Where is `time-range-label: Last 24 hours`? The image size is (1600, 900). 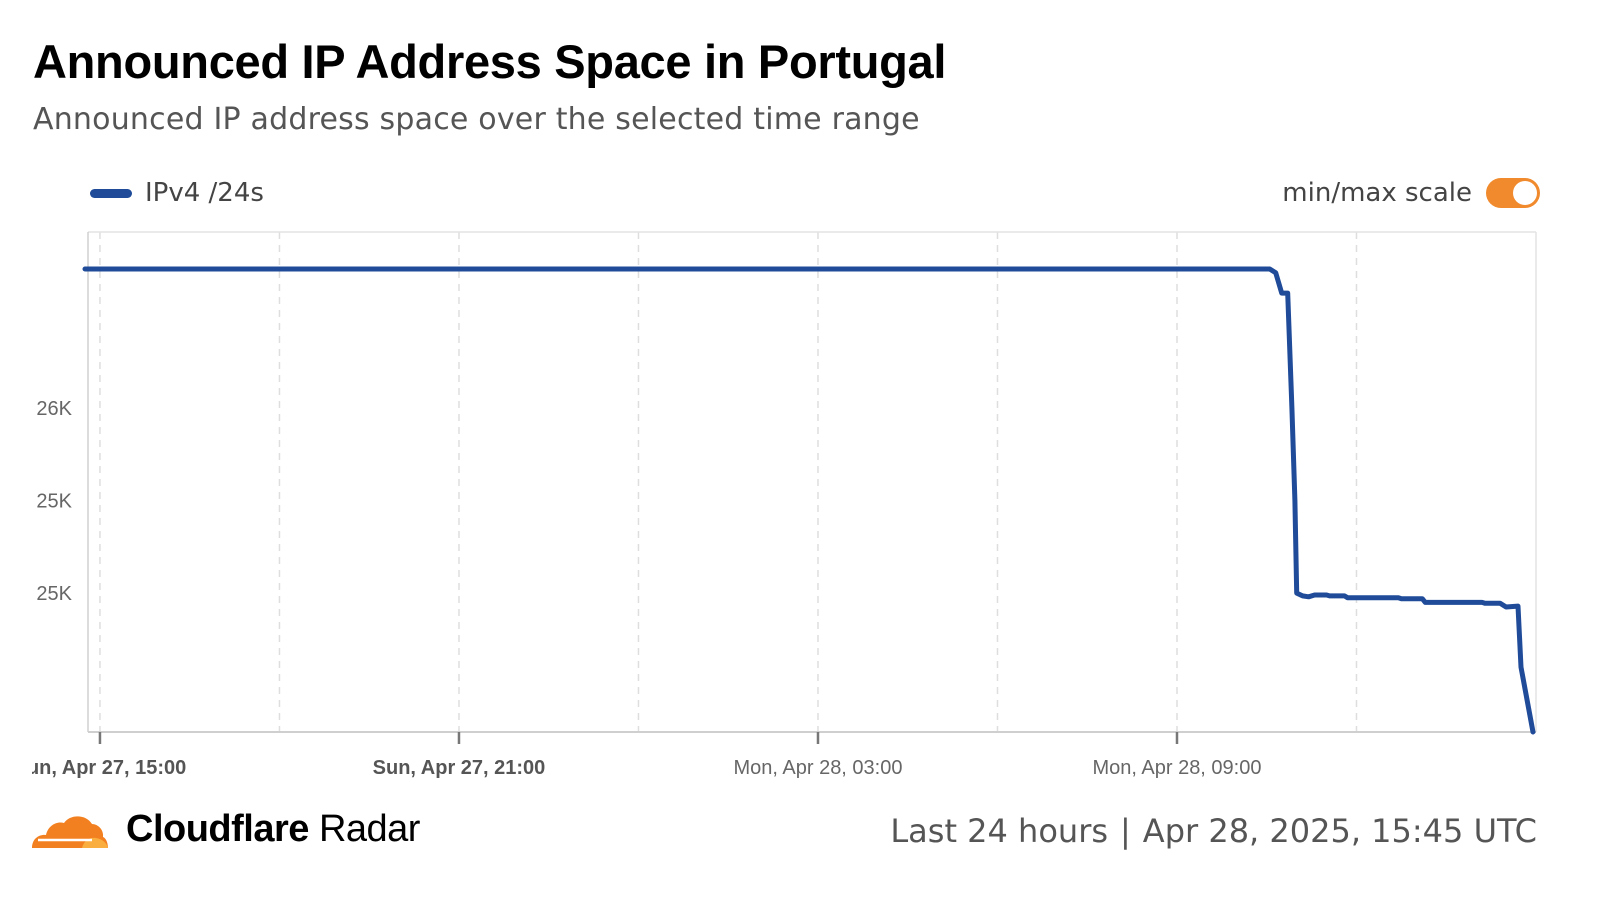 time-range-label: Last 24 hours is located at coordinates (999, 831).